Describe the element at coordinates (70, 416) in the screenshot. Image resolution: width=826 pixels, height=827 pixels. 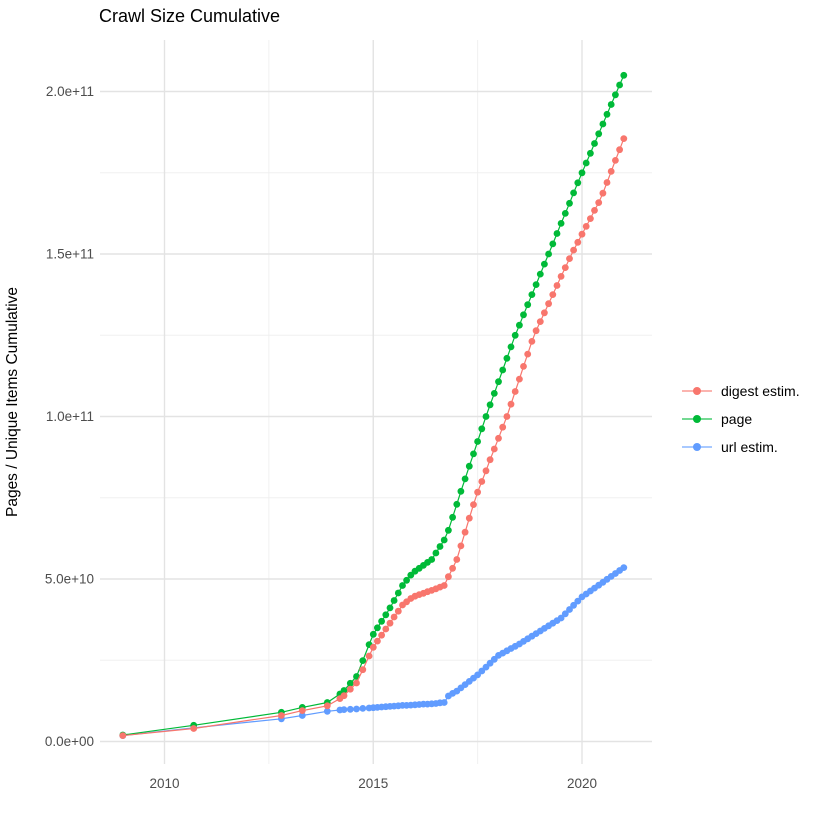
I see `y-tick-label: 1.0e+11` at that location.